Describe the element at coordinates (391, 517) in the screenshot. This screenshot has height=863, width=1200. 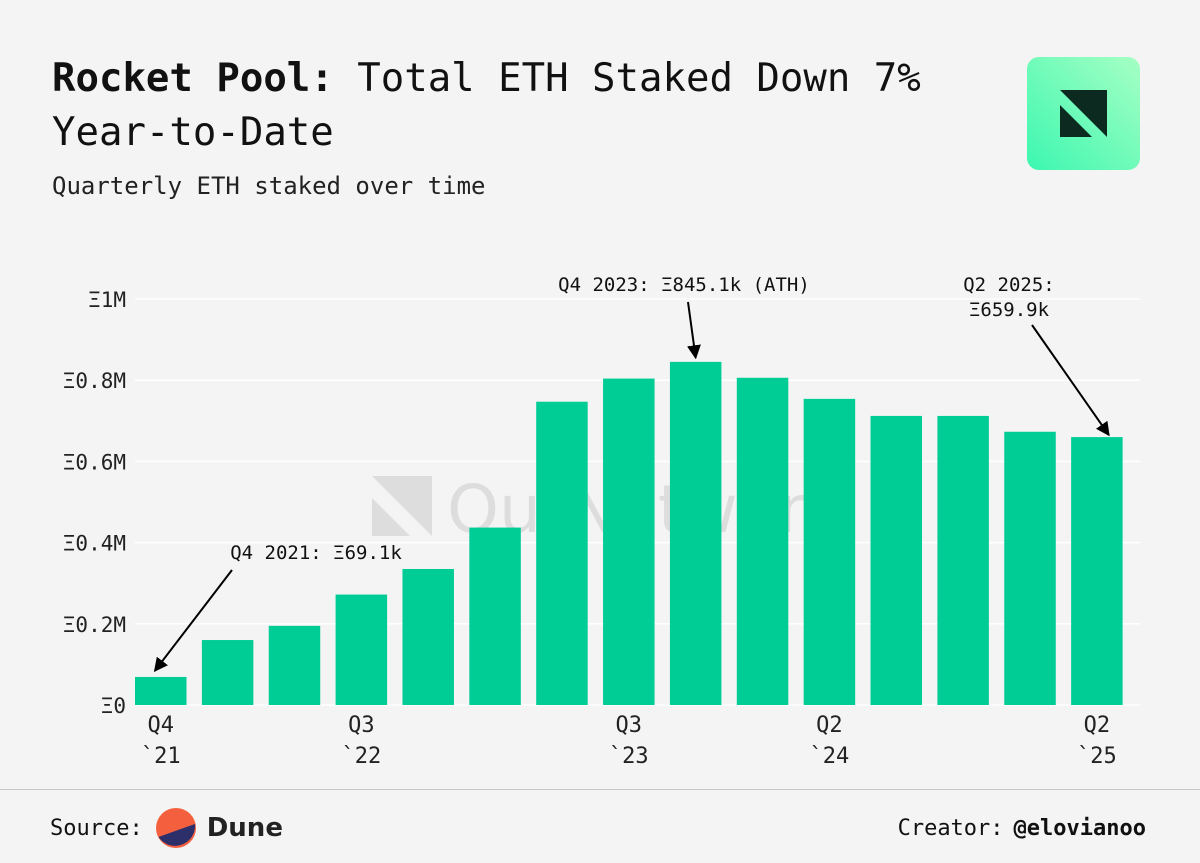
I see `watermark-logo-icon-part` at that location.